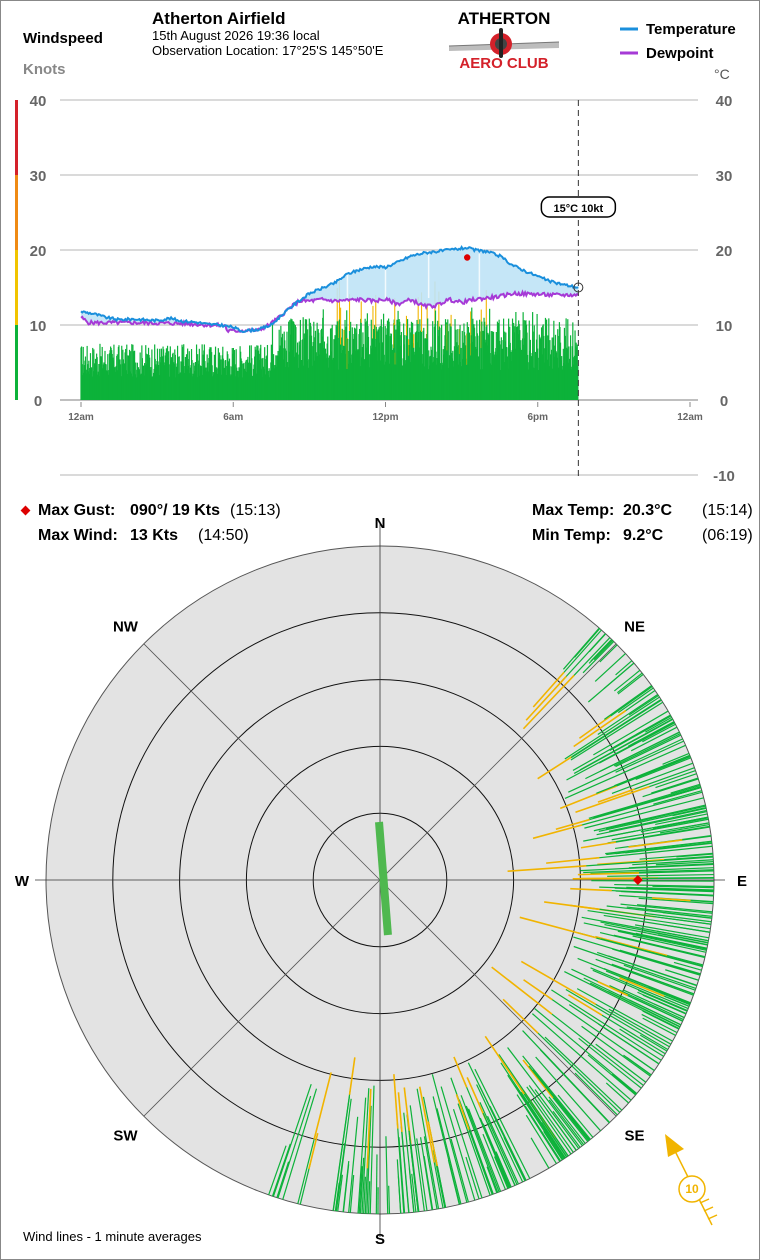 This screenshot has height=1260, width=760. I want to click on temperature-line, so click(329, 289).